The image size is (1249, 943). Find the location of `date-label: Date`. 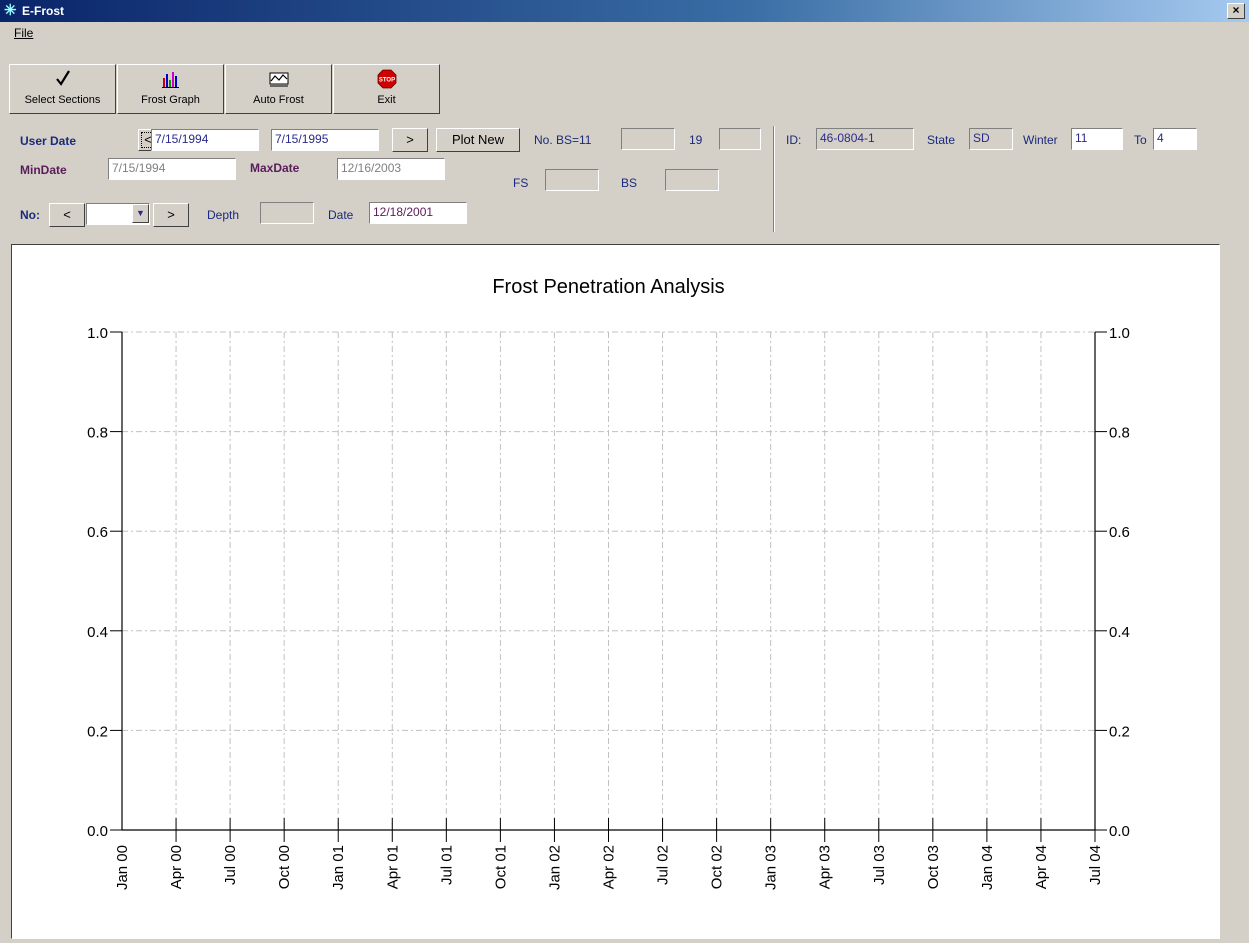

date-label: Date is located at coordinates (341, 215).